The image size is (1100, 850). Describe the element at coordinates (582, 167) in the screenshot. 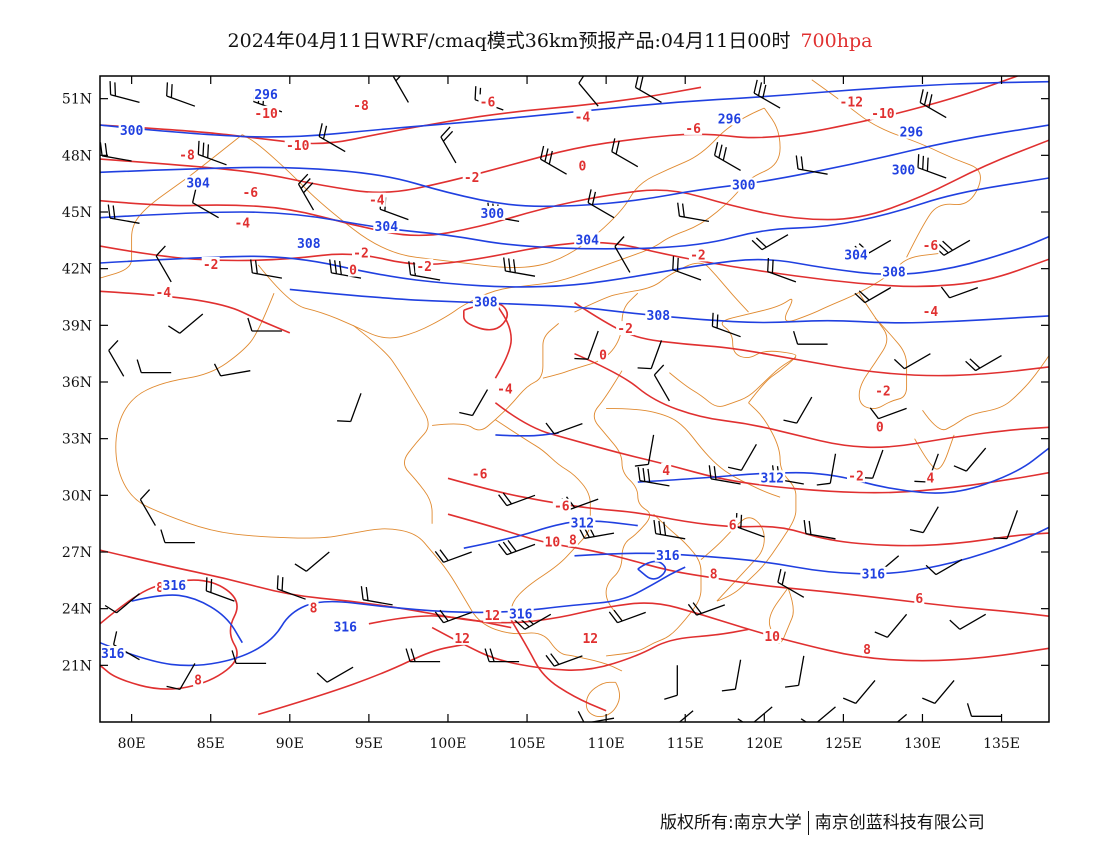

I see `temperature-label: 0` at that location.